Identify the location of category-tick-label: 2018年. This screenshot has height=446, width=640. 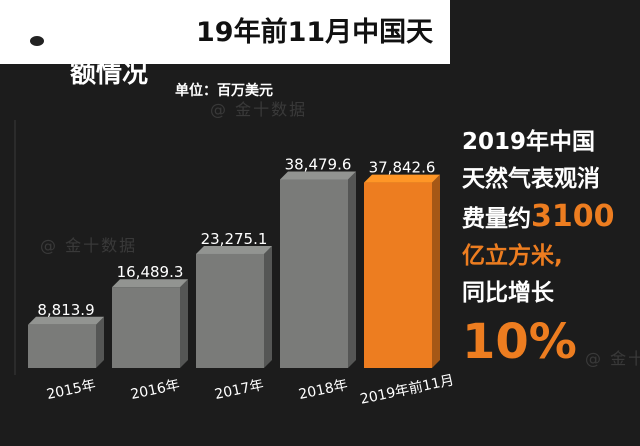
(323, 390).